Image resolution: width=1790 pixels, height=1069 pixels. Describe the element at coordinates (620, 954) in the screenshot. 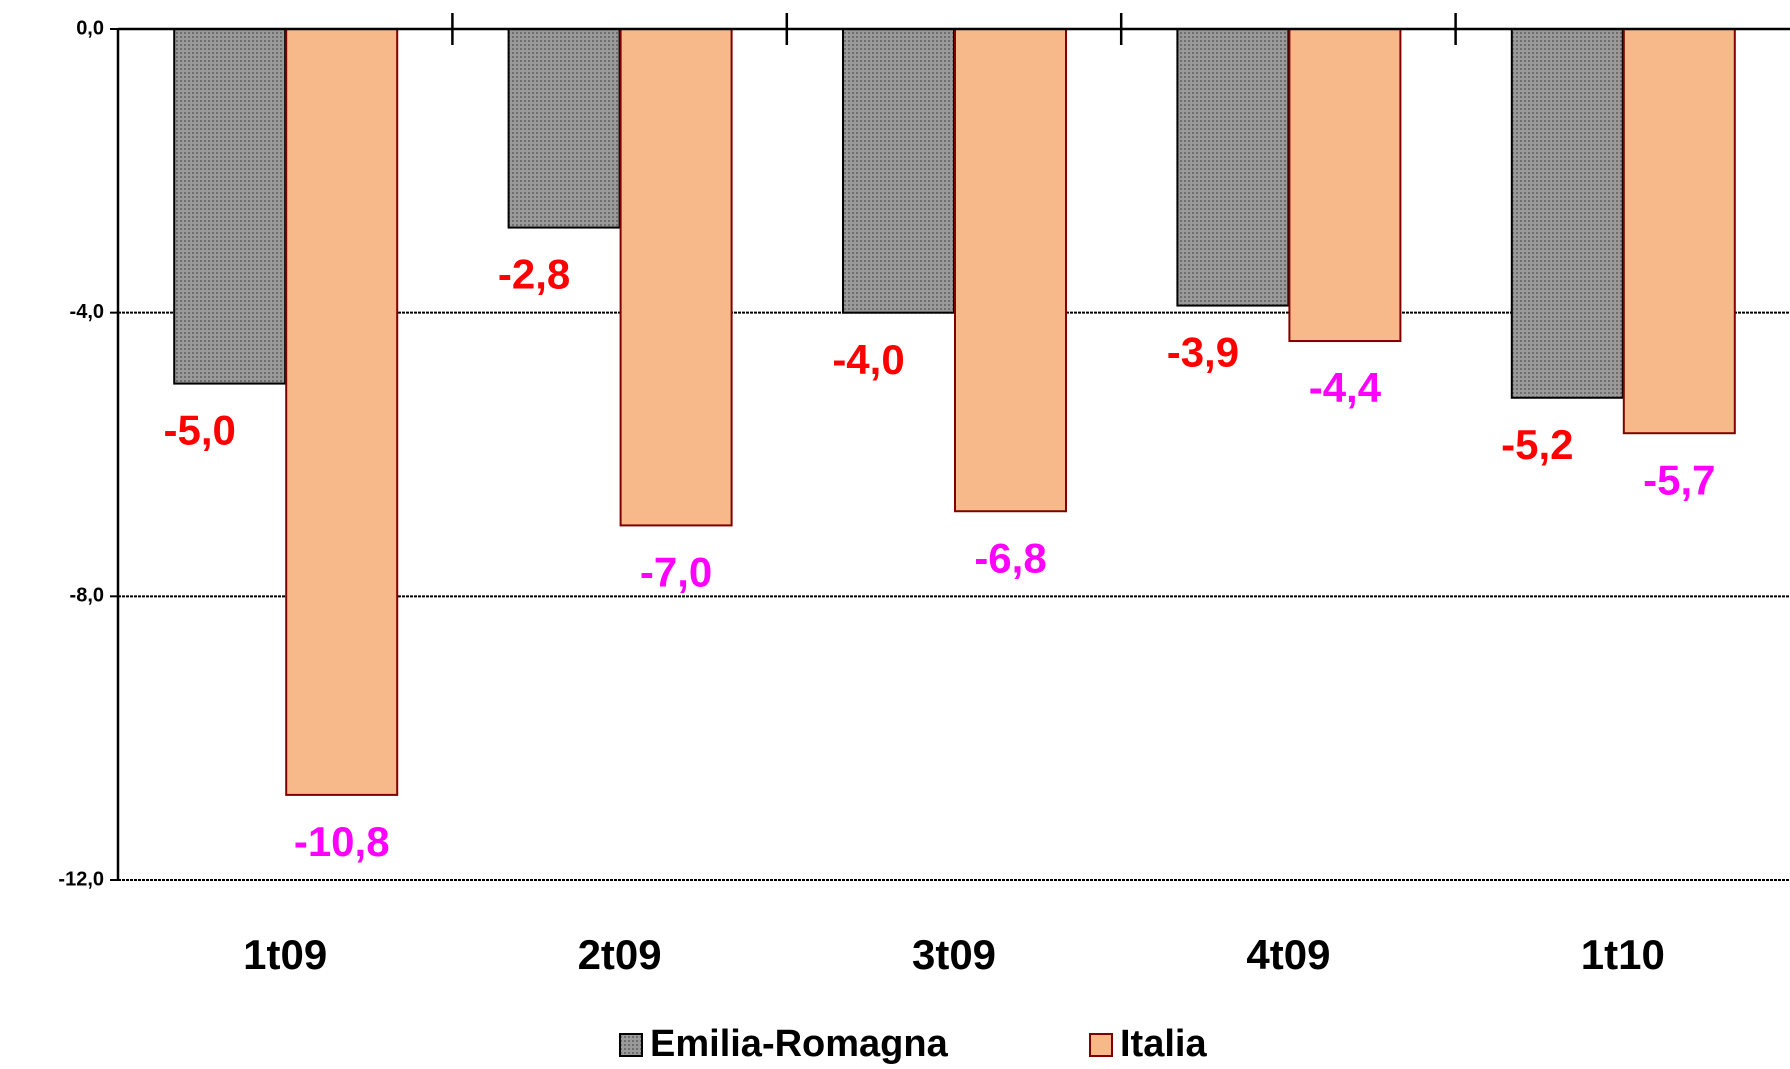

I see `x-tick-label: 2t09` at that location.